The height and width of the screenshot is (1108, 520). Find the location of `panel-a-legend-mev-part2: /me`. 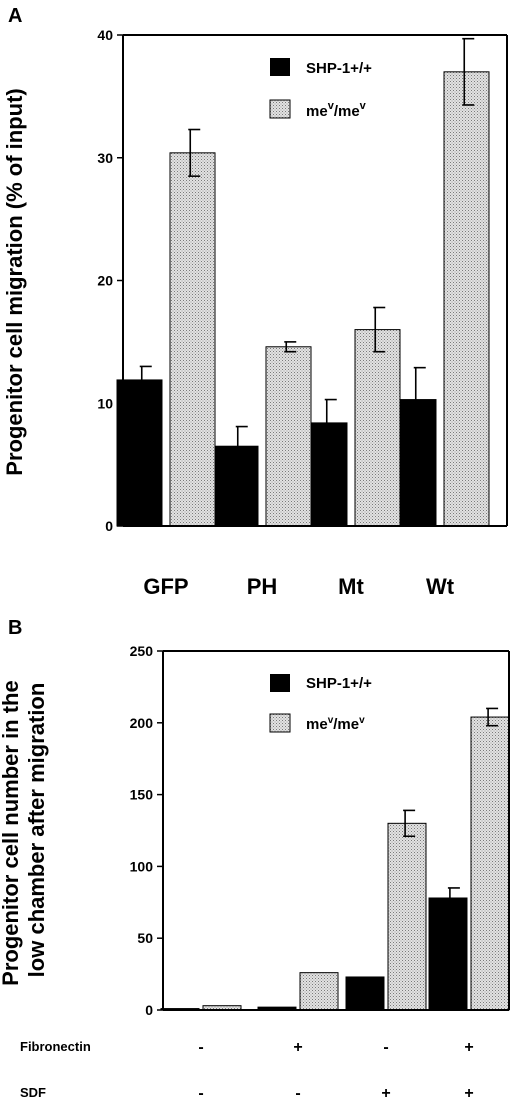

panel-a-legend-mev-part2: /me is located at coordinates (347, 111).